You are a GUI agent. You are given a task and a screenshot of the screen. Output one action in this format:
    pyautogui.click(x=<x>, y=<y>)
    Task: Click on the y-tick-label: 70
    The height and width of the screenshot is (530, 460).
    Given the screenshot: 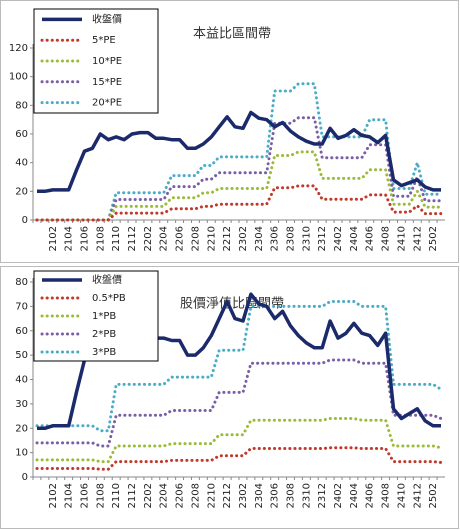 What is the action you would take?
    pyautogui.click(x=21, y=306)
    